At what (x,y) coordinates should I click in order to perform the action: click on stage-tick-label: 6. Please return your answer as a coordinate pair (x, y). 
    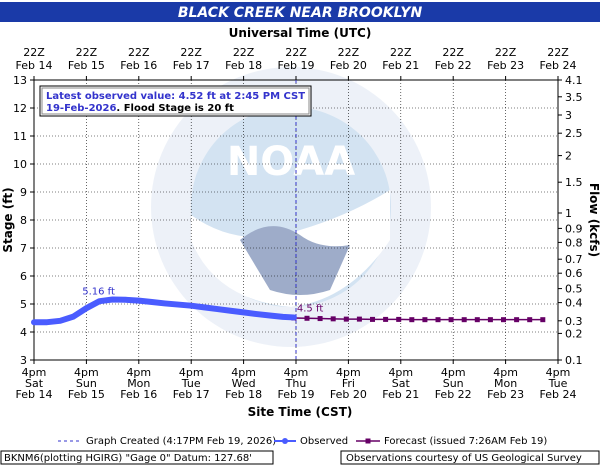
    Looking at the image, I should click on (23, 276).